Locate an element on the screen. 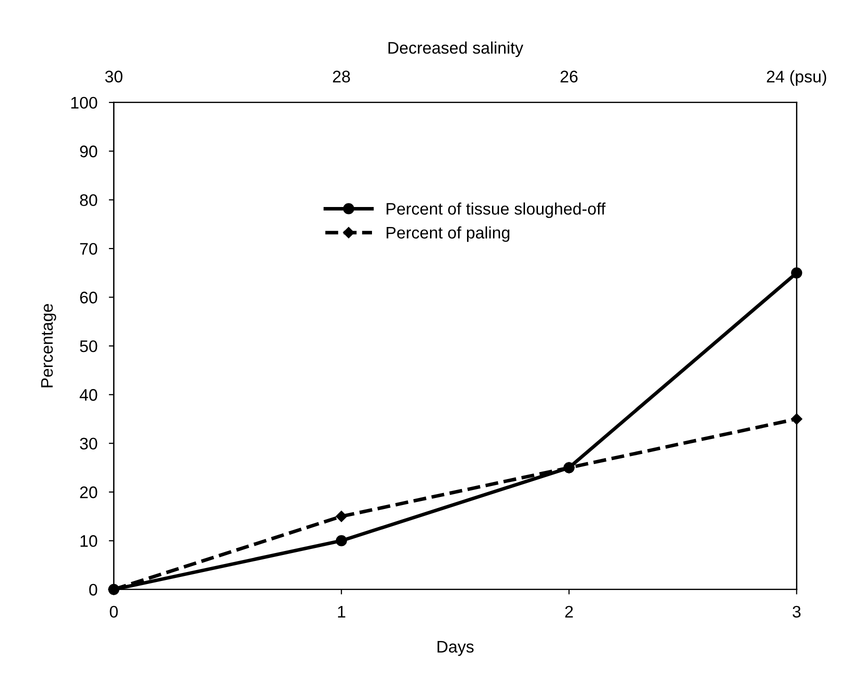 Image resolution: width=843 pixels, height=683 pixels. x-tick-label: 2 is located at coordinates (569, 612).